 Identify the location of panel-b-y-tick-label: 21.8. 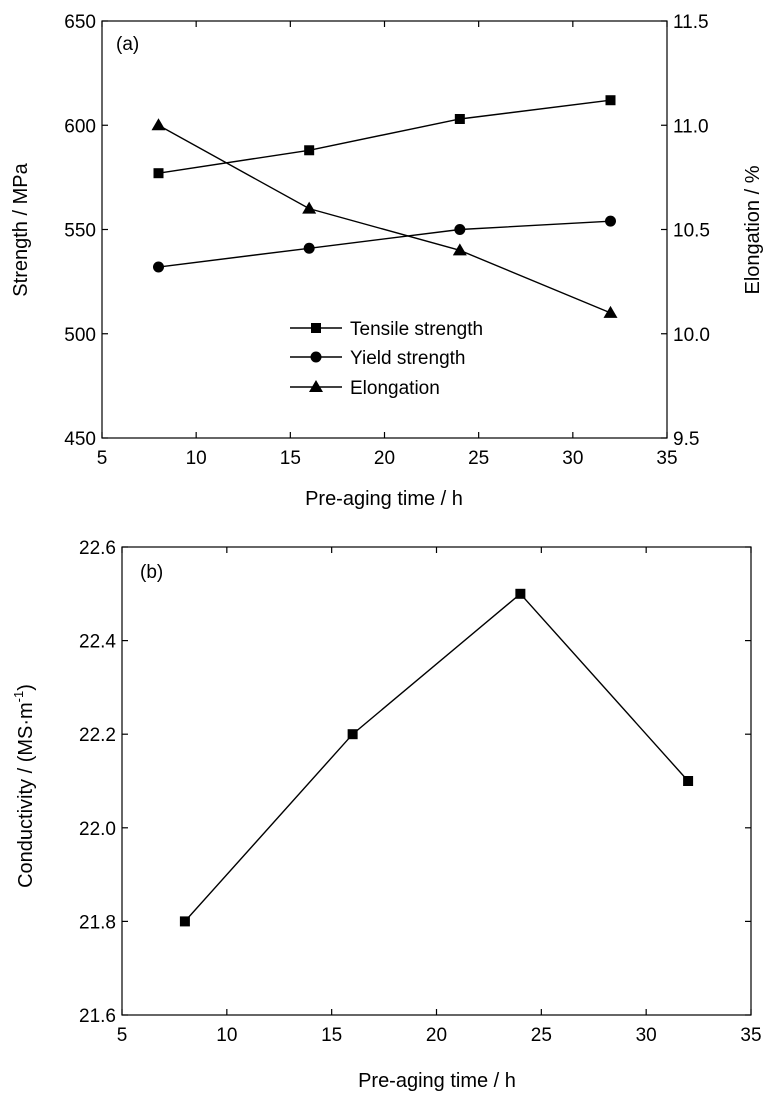
(97, 922).